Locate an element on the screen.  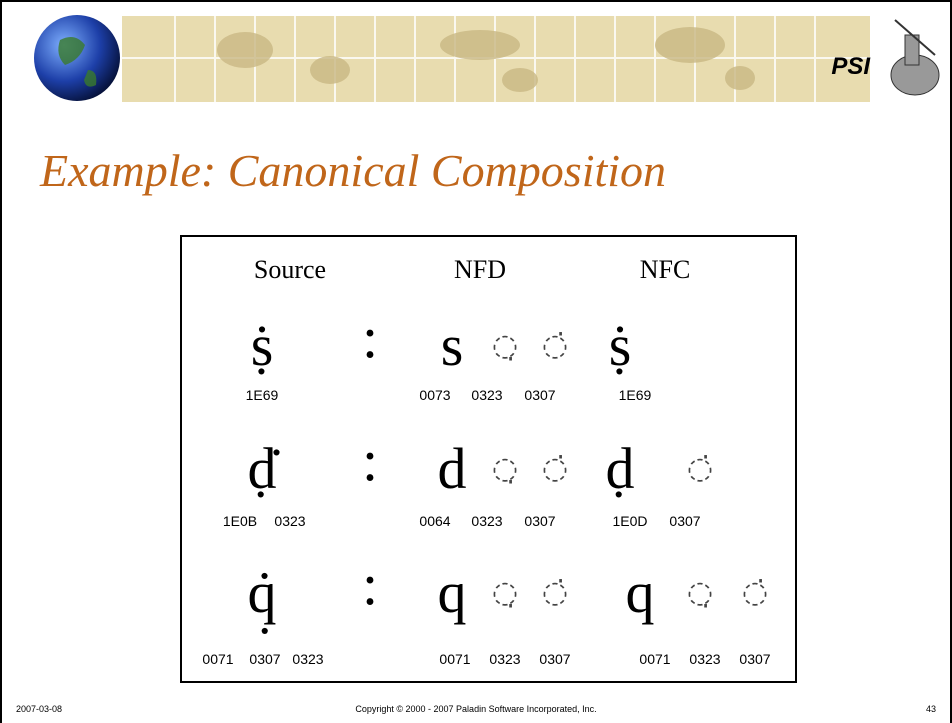
glyph: ḍ is located at coordinates (620, 468).